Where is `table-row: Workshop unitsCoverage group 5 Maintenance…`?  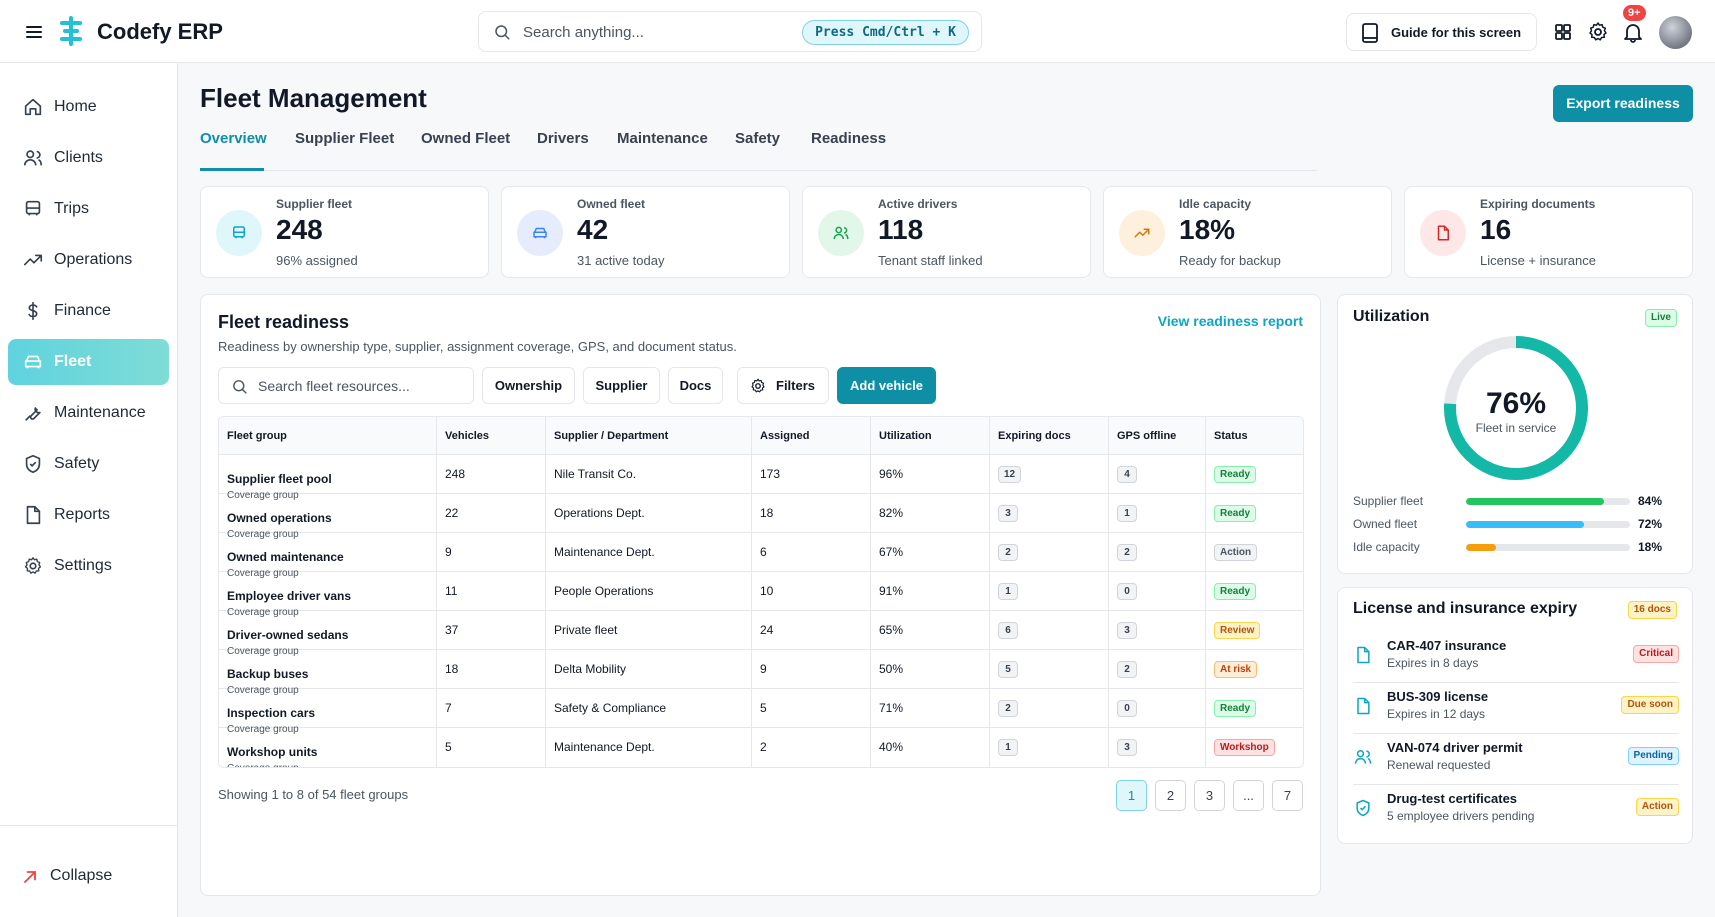 table-row: Workshop unitsCoverage group 5 Maintenance… is located at coordinates (761, 747).